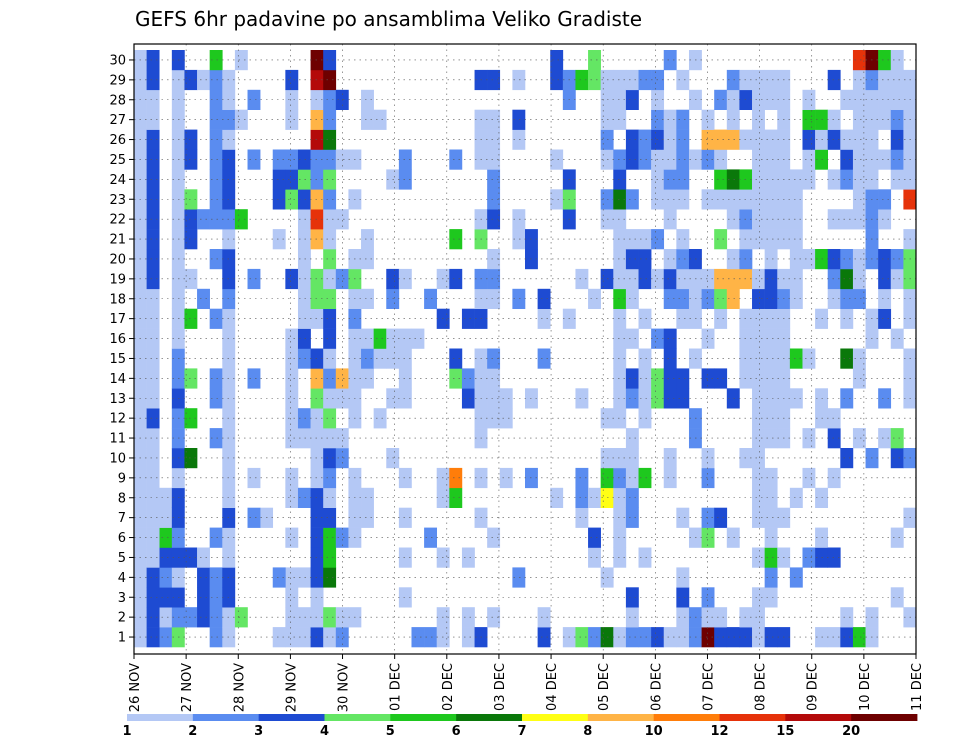  What do you see at coordinates (117, 439) in the screenshot?
I see `y-tick-label: 11` at bounding box center [117, 439].